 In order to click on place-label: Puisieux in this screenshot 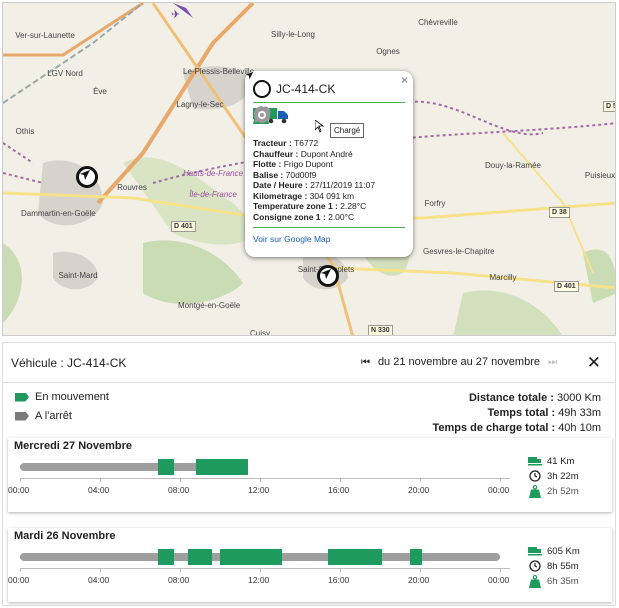, I will do `click(600, 175)`.